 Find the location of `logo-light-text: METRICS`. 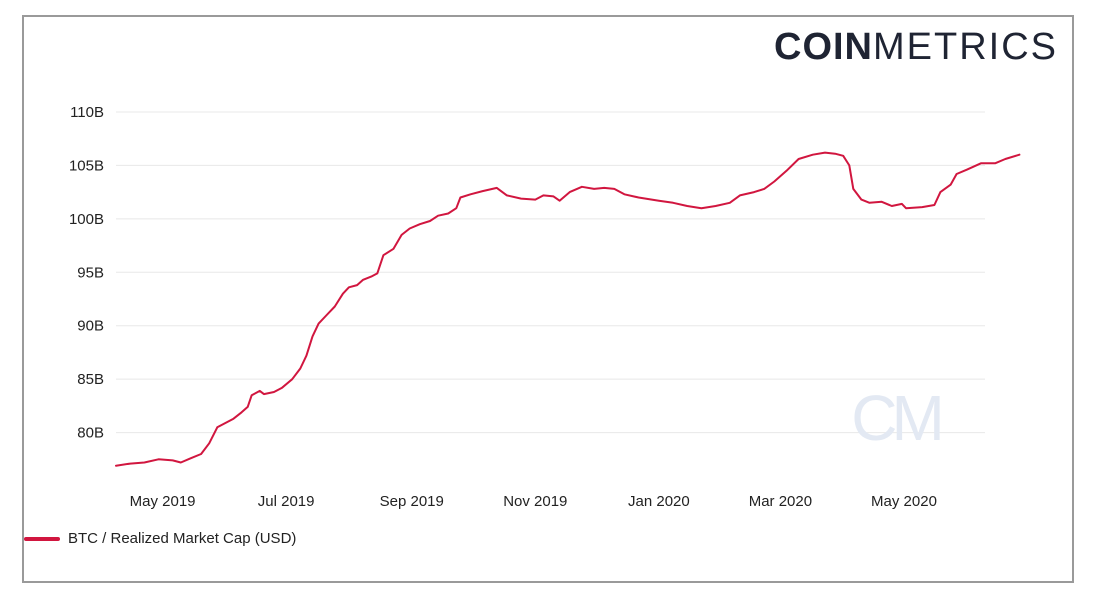

logo-light-text: METRICS is located at coordinates (965, 47).